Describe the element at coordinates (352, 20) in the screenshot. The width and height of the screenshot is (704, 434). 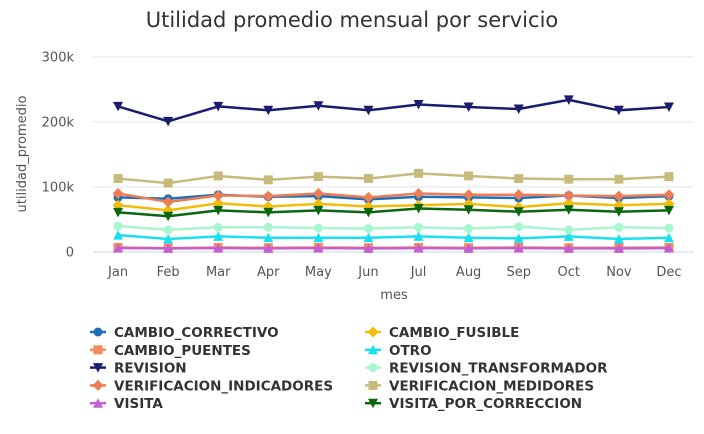
I see `chart-title: Utilidad promedio mensual por servicio` at that location.